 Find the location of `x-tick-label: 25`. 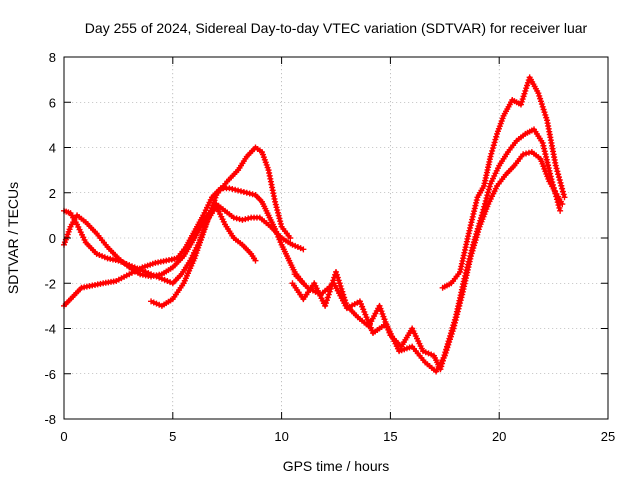

x-tick-label: 25 is located at coordinates (608, 436).